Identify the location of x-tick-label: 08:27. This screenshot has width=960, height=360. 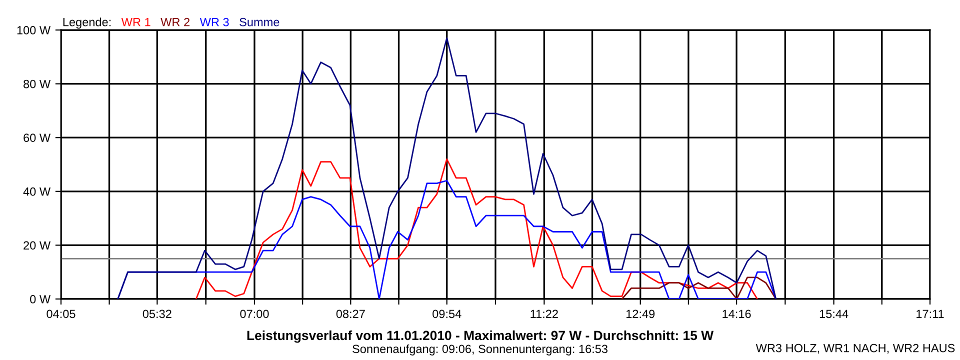
(350, 314).